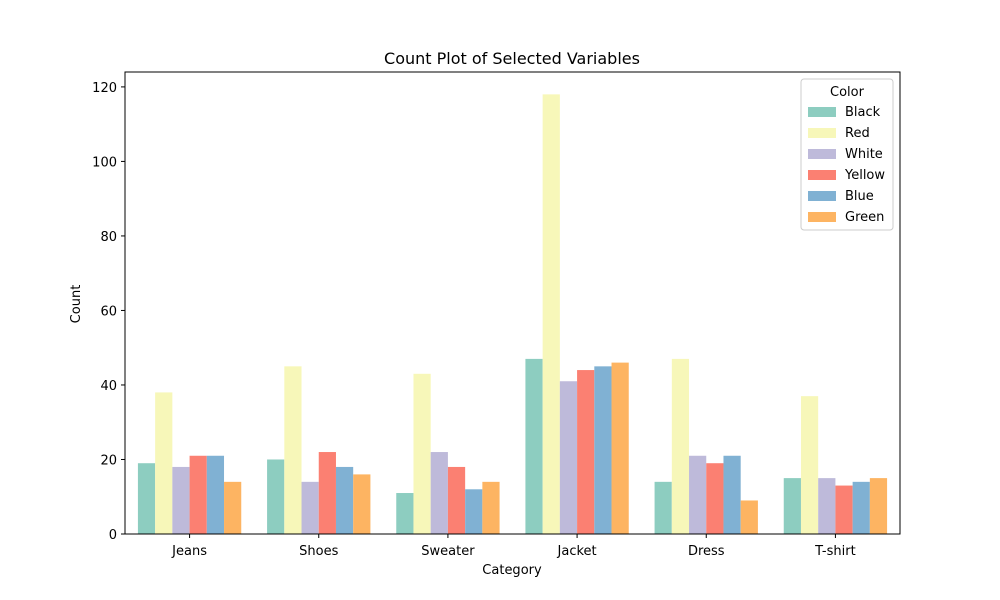 The height and width of the screenshot is (600, 1000). Describe the element at coordinates (513, 546) in the screenshot. I see `x-axis-ticks: Jeans Shoes Sweater Jacket Dress T-shirt` at that location.